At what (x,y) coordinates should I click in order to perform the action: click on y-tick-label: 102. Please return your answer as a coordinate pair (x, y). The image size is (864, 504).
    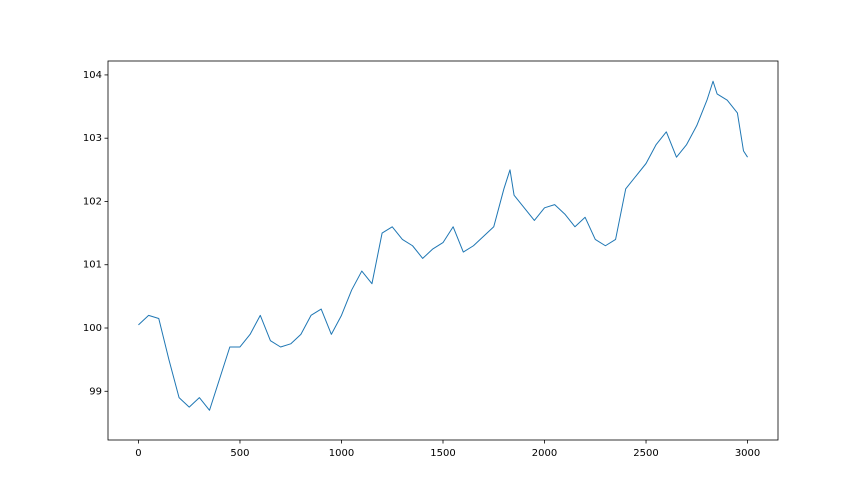
    Looking at the image, I should click on (92, 201).